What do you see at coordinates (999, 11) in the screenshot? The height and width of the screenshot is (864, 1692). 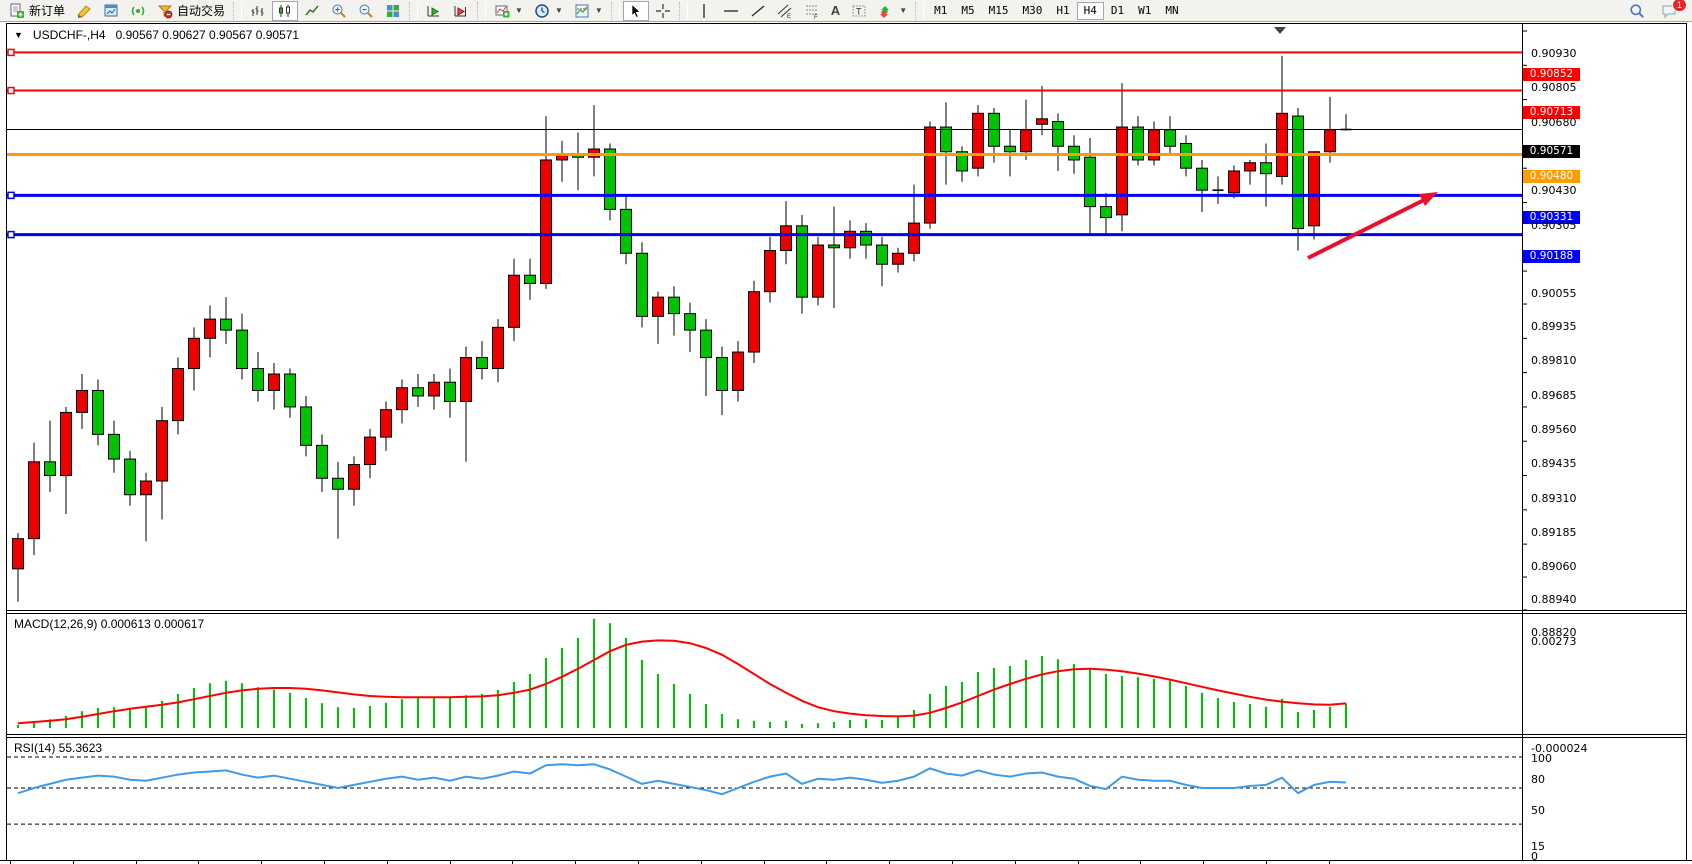 I see `timeframe-m15: M15` at bounding box center [999, 11].